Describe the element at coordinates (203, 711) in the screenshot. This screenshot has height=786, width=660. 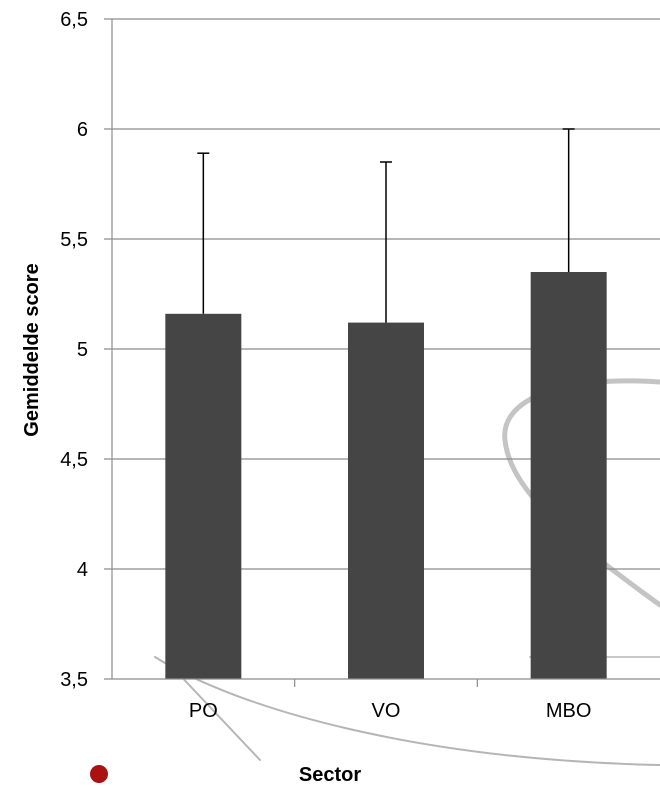
I see `x-tick-label: PO` at that location.